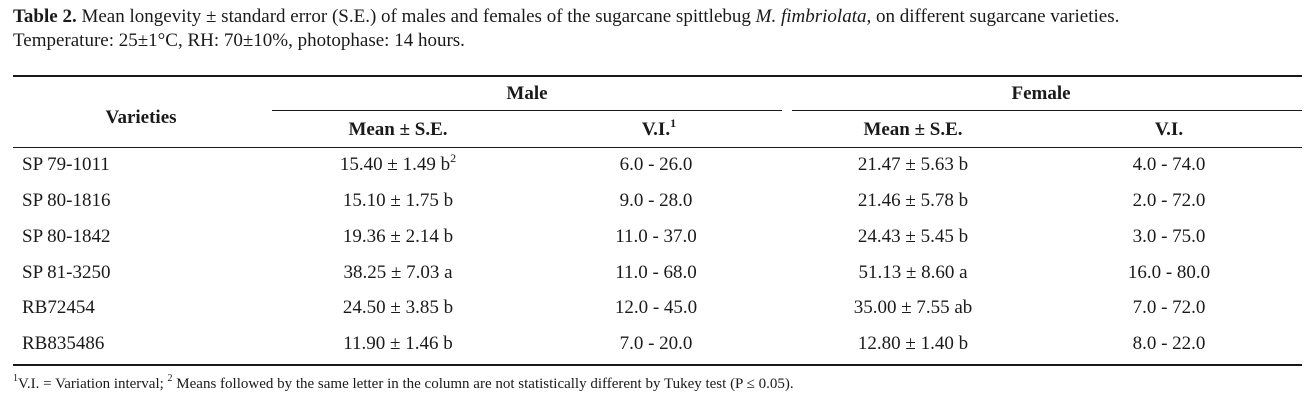  I want to click on cell-male-vi: 11.0 - 37.0, so click(656, 236).